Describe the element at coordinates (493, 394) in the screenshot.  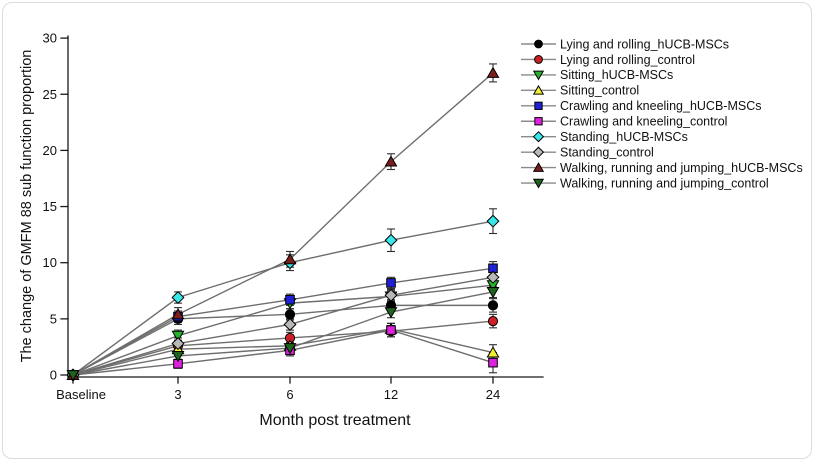
I see `x-tick-label: 24` at that location.